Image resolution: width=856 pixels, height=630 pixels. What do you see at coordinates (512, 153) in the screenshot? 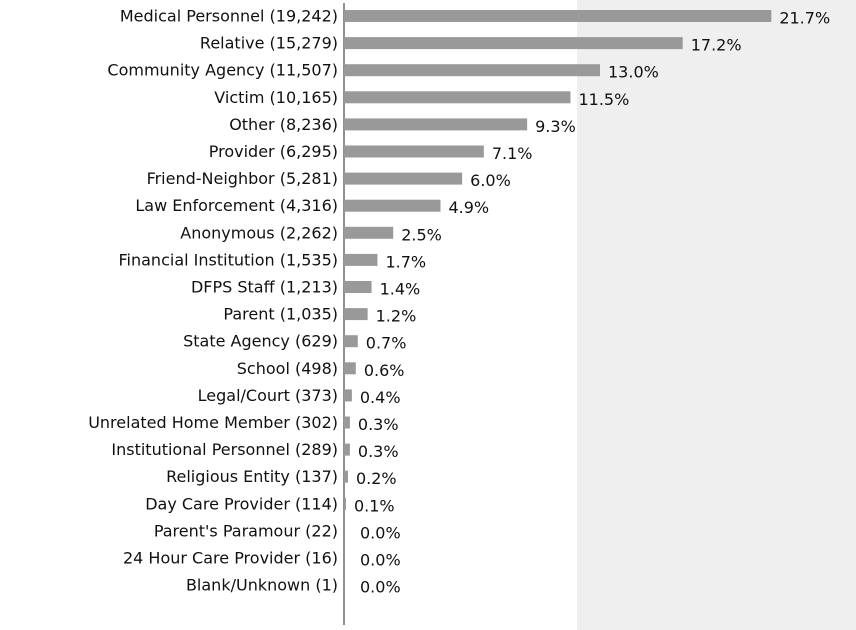
I see `value-label: 7.1%` at bounding box center [512, 153].